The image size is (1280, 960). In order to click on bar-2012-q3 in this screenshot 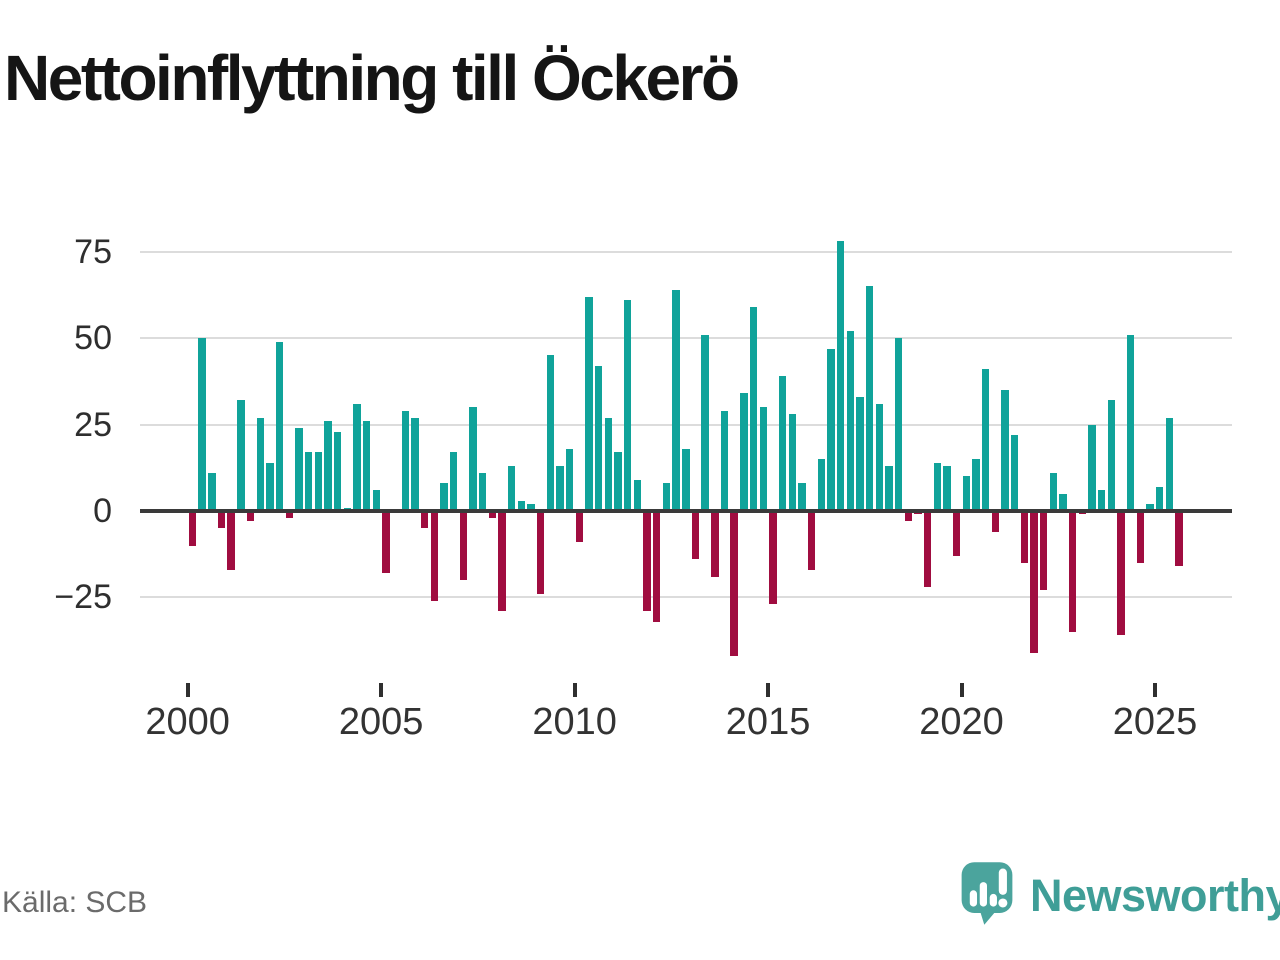, I will do `click(676, 400)`.